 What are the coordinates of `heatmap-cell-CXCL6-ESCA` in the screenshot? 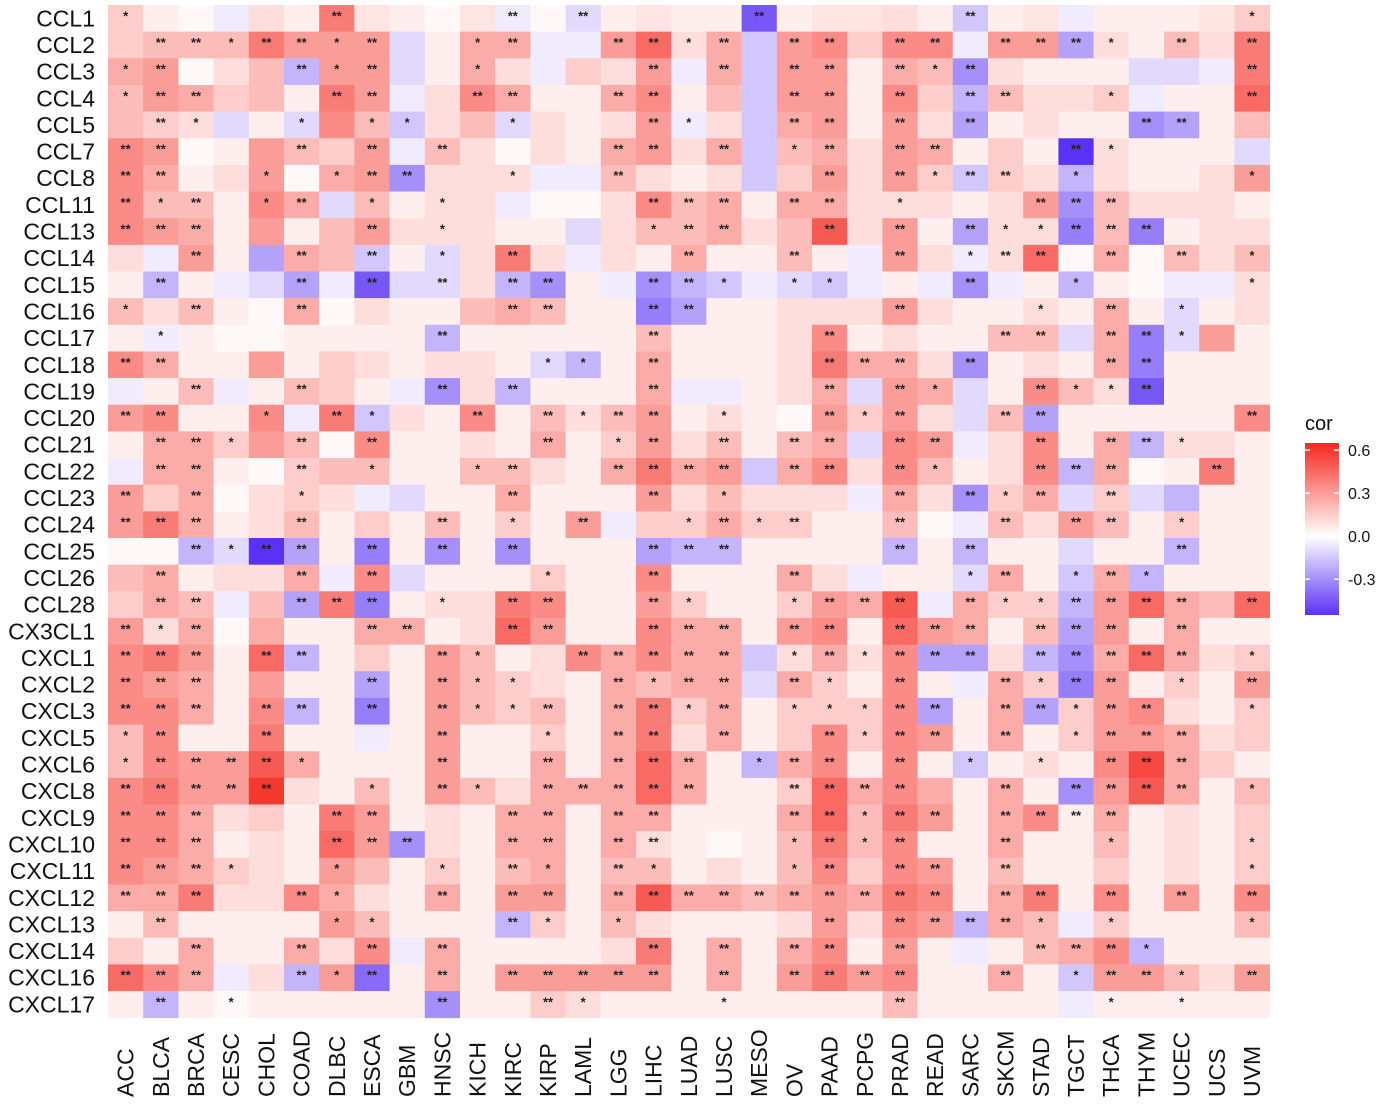 It's located at (372, 765).